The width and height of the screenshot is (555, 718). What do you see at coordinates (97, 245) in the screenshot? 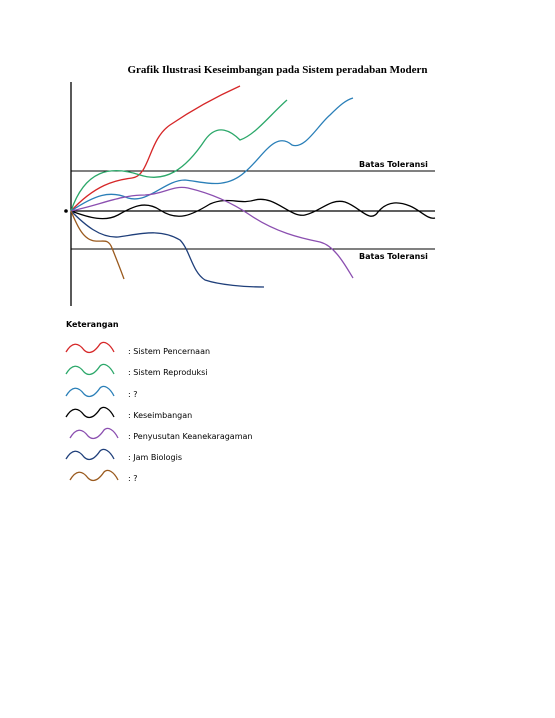
I see `curve-unknown-brown` at bounding box center [97, 245].